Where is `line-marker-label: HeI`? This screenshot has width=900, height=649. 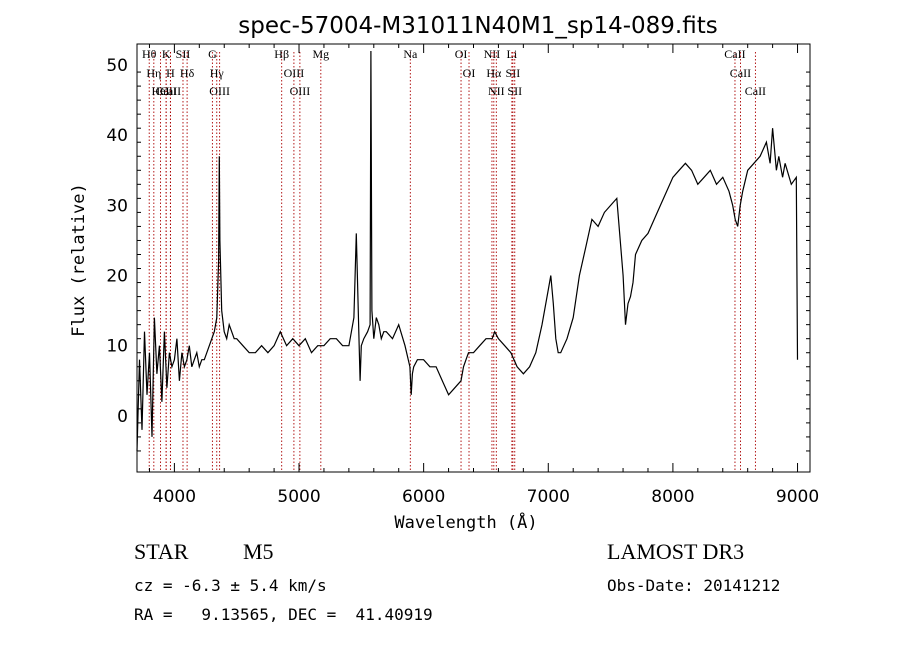
line-marker-label: HeI is located at coordinates (161, 91).